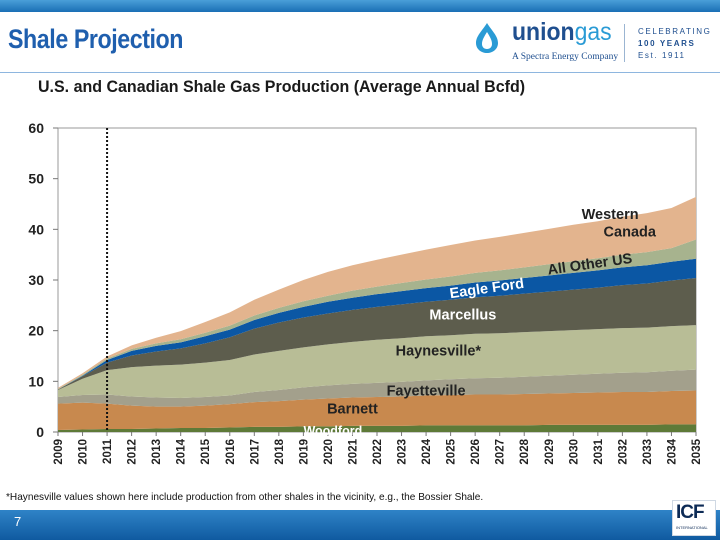  Describe the element at coordinates (692, 527) in the screenshot. I see `icf-subtitle: INTERNATIONAL` at that location.